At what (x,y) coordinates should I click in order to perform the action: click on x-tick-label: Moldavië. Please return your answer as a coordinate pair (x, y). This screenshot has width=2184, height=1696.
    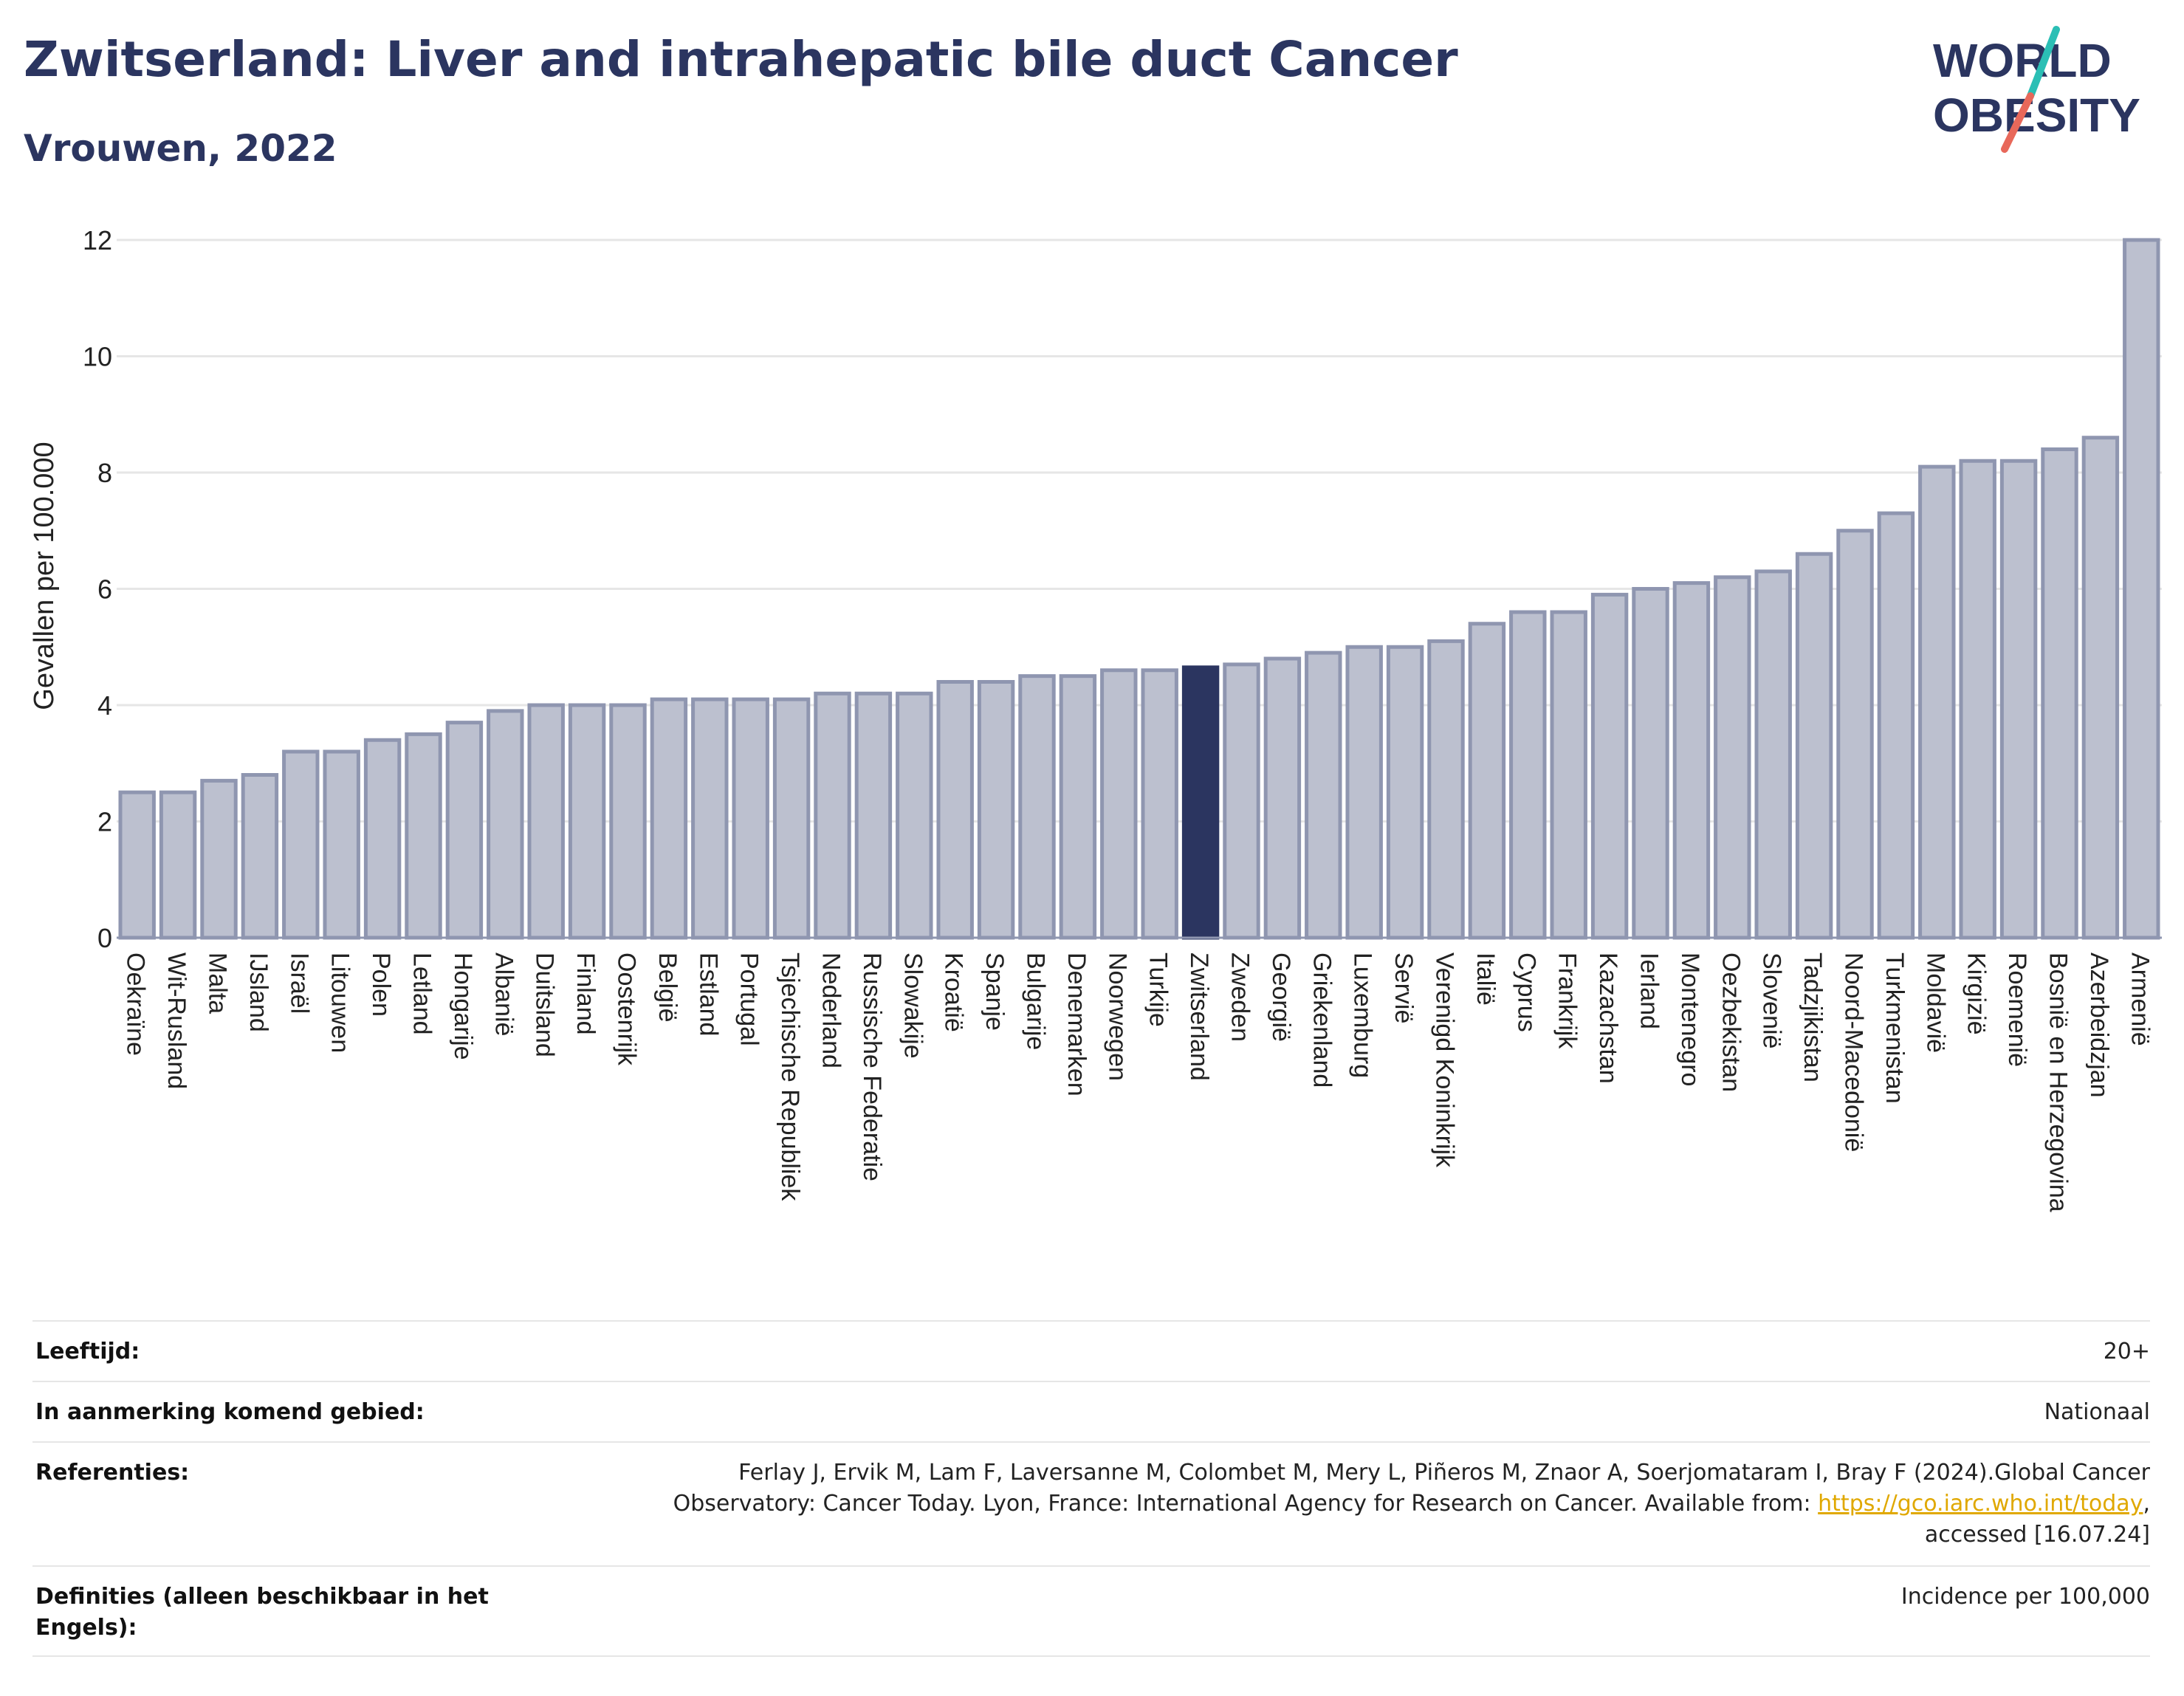
    Looking at the image, I should click on (1935, 1002).